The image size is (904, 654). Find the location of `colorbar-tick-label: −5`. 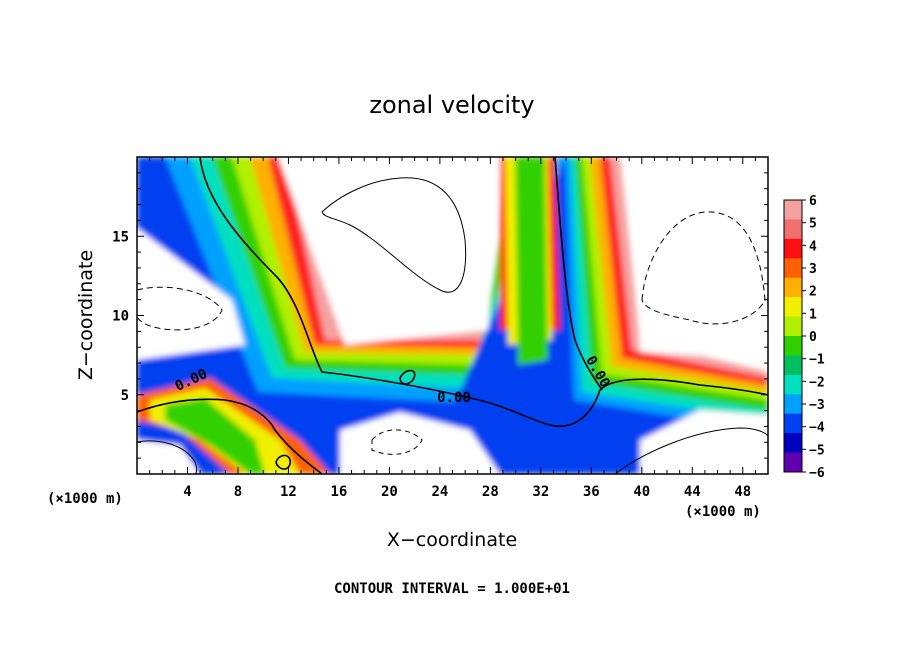

colorbar-tick-label: −5 is located at coordinates (817, 450).